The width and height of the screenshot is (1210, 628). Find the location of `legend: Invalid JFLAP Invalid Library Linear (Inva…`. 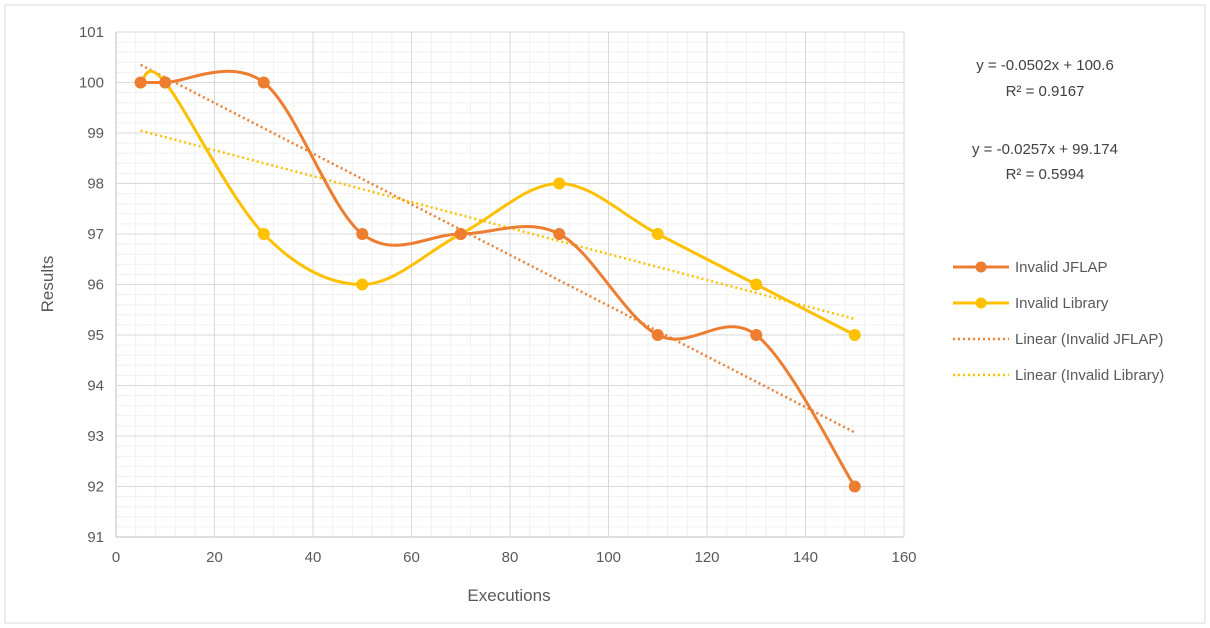

legend: Invalid JFLAP Invalid Library Linear (Inva… is located at coordinates (1058, 321).